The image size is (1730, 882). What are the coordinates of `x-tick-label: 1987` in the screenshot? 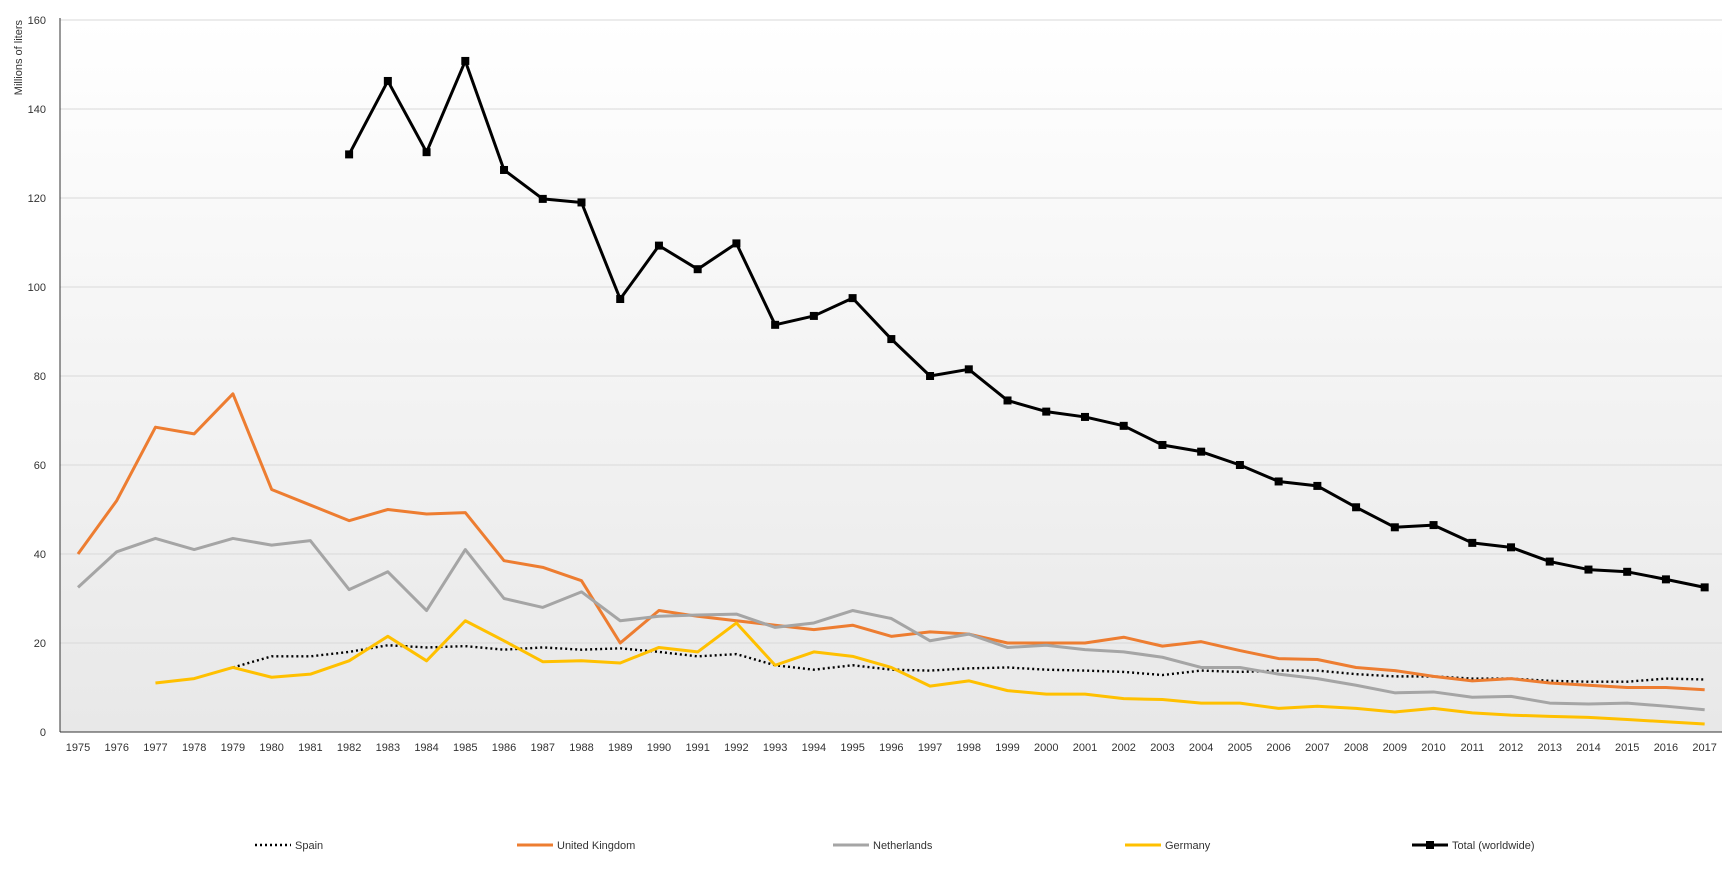 It's located at (543, 748).